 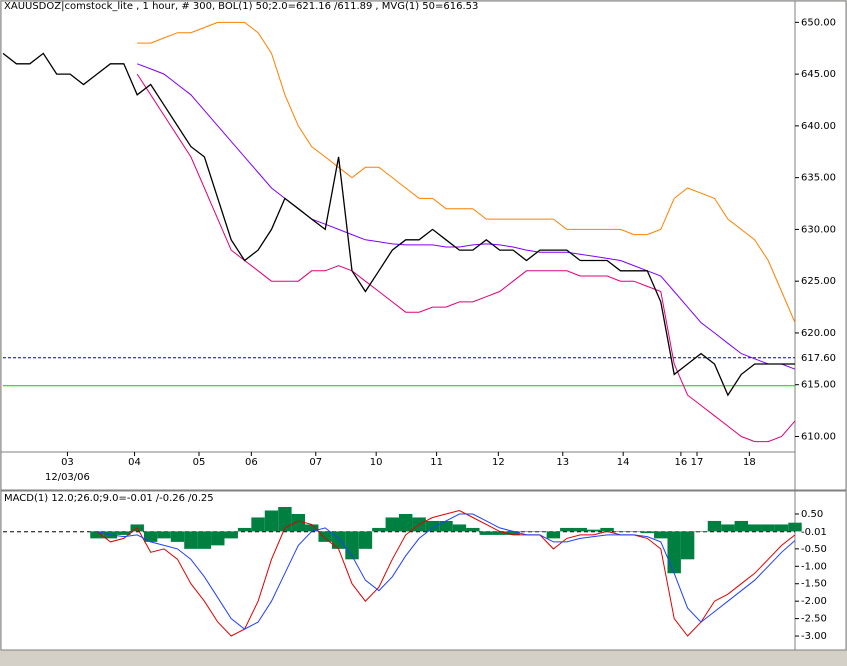 What do you see at coordinates (498, 462) in the screenshot?
I see `x-tick-label: 12` at bounding box center [498, 462].